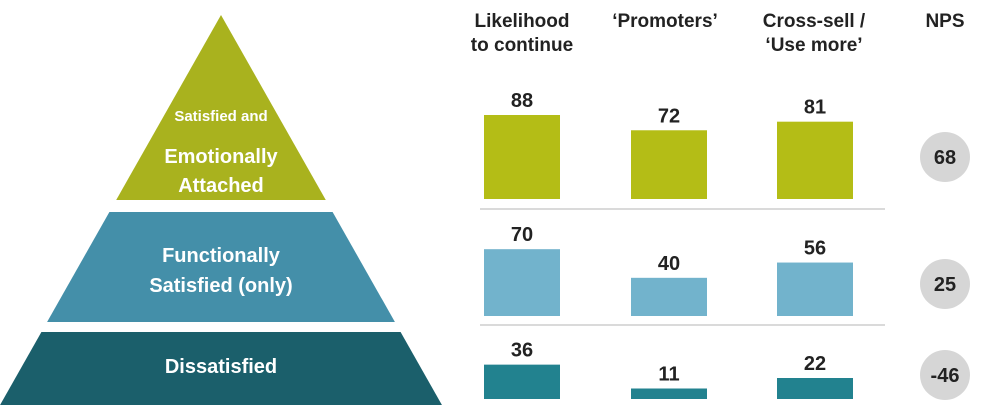 The height and width of the screenshot is (408, 1000). I want to click on pyramid-tier-1-label-line-1: Satisfied and, so click(220, 116).